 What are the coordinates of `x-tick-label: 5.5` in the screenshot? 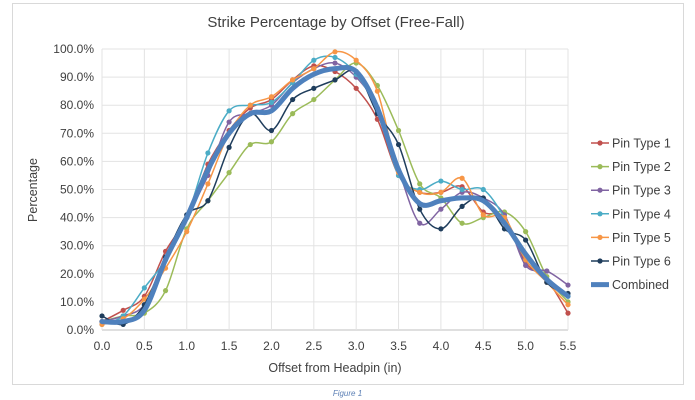 It's located at (568, 346).